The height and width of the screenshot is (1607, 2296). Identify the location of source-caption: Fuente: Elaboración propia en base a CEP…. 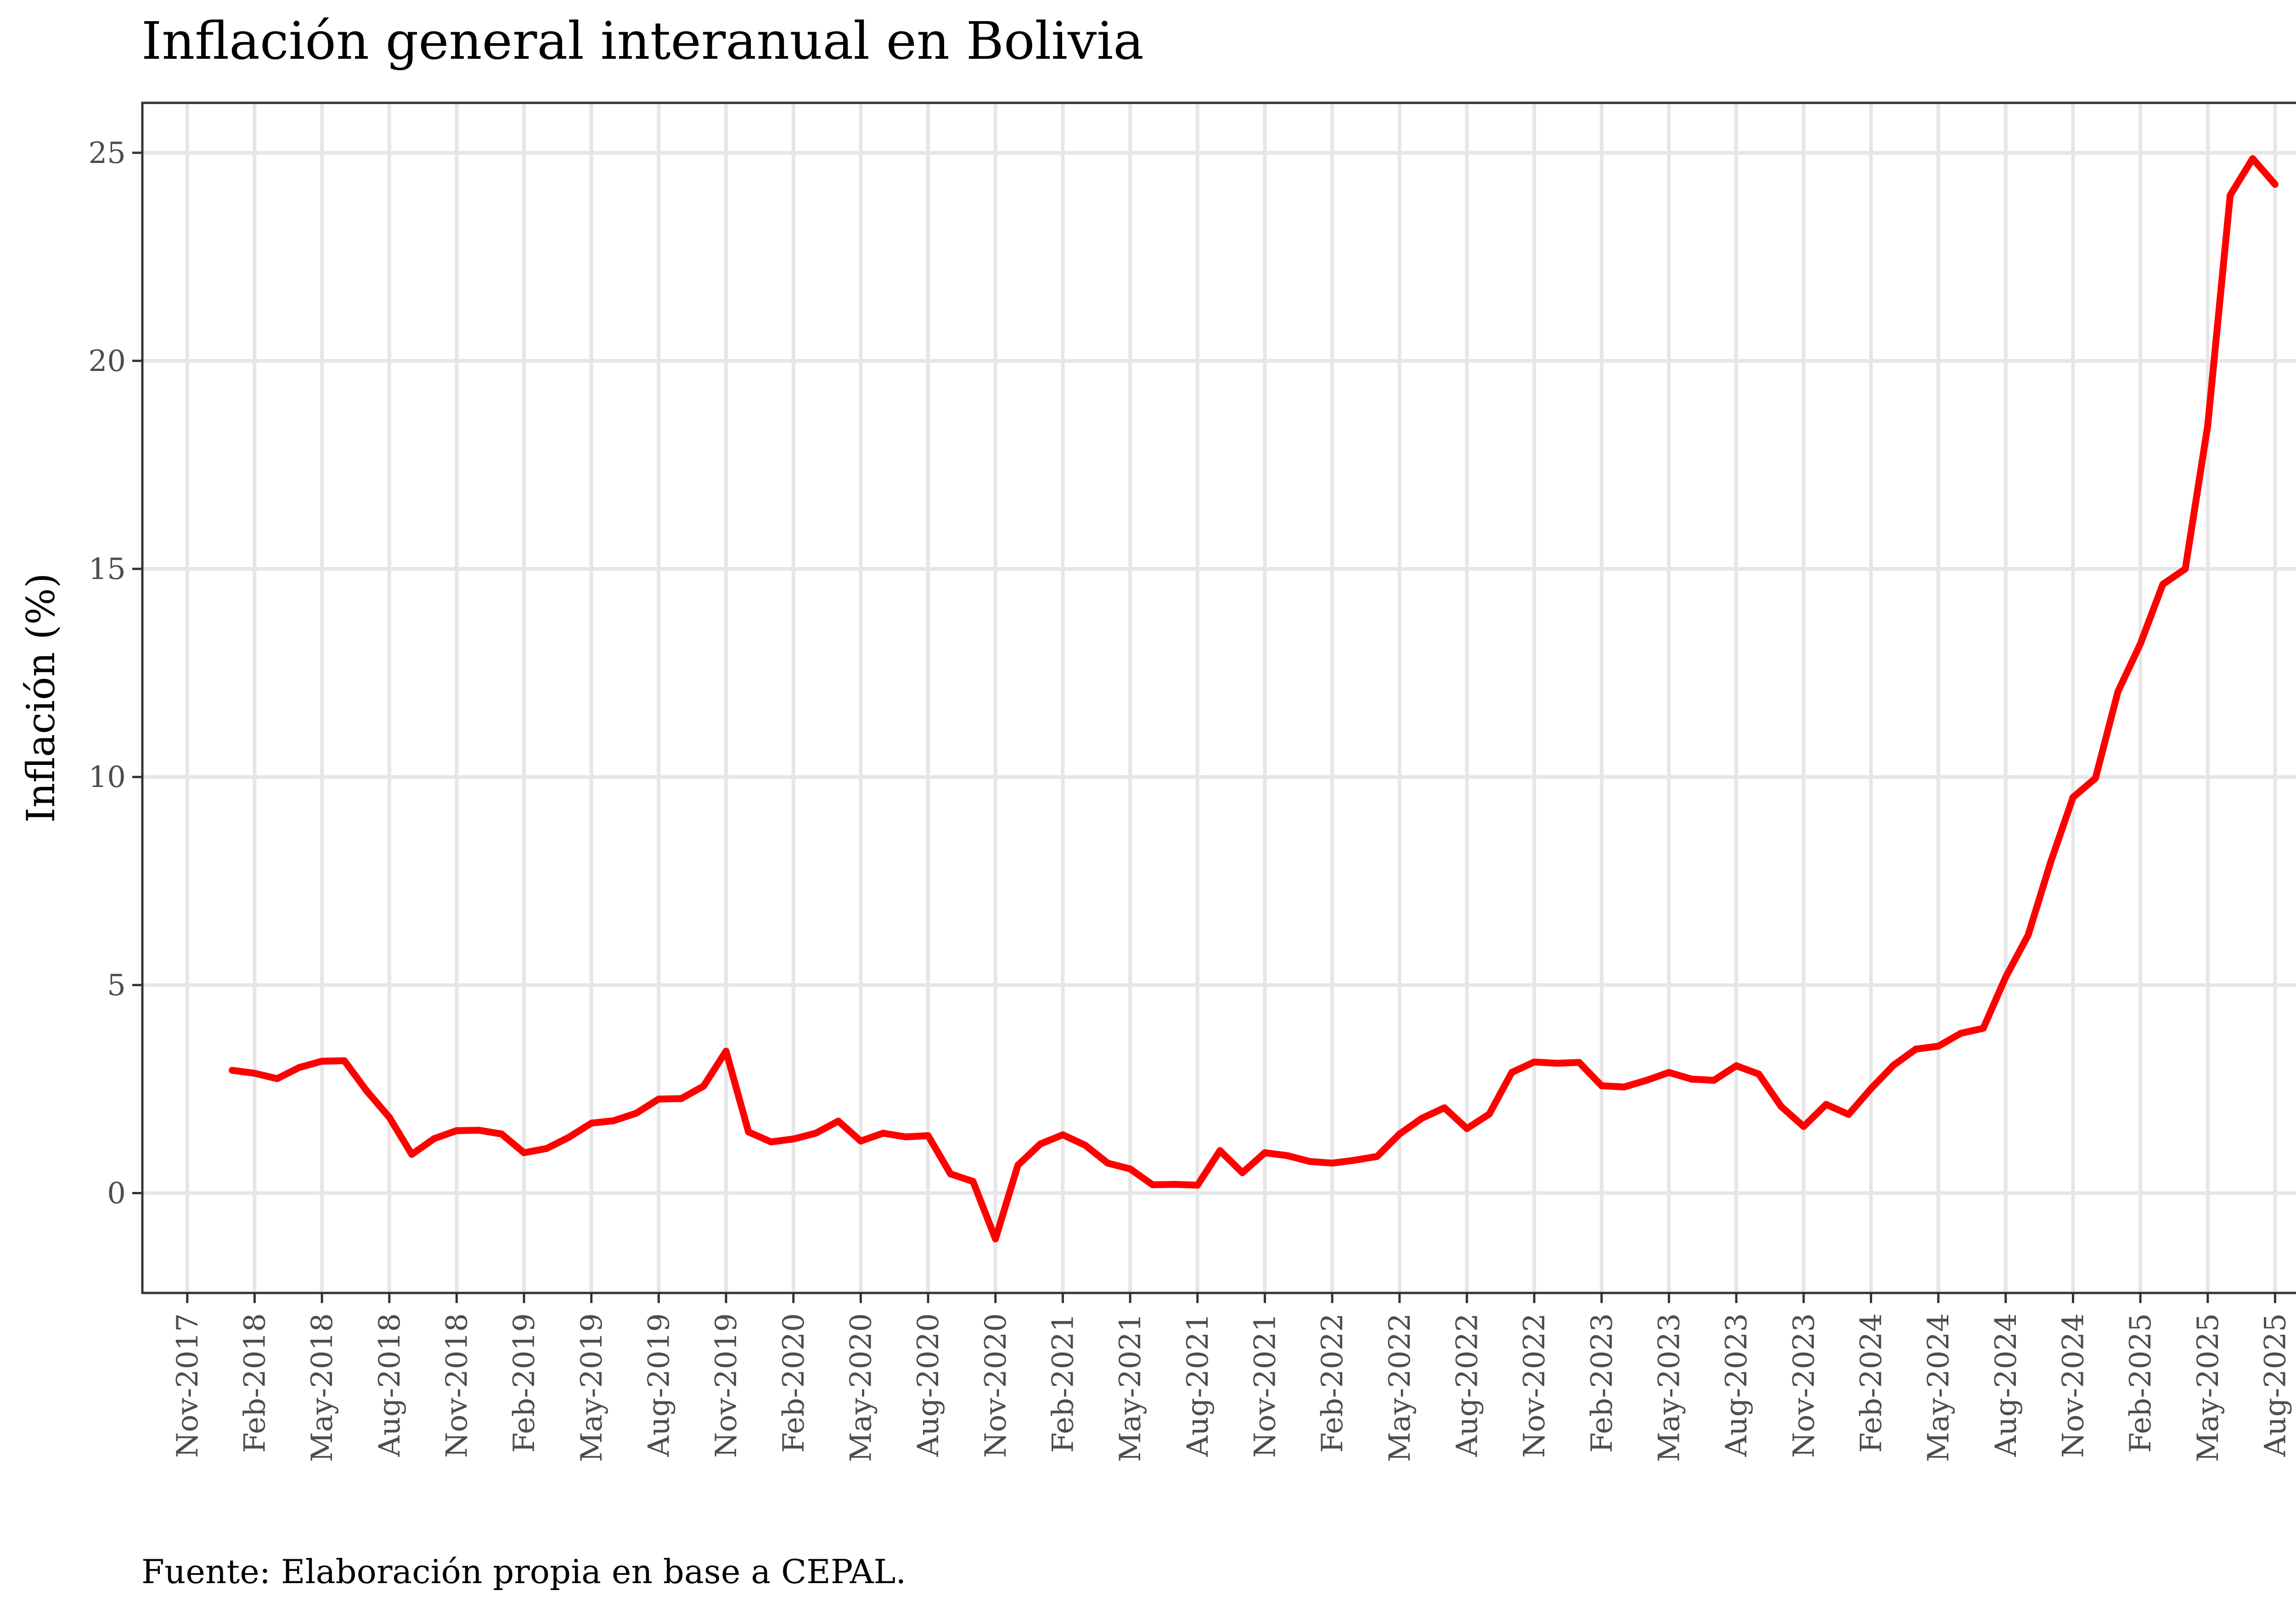
(523, 1571).